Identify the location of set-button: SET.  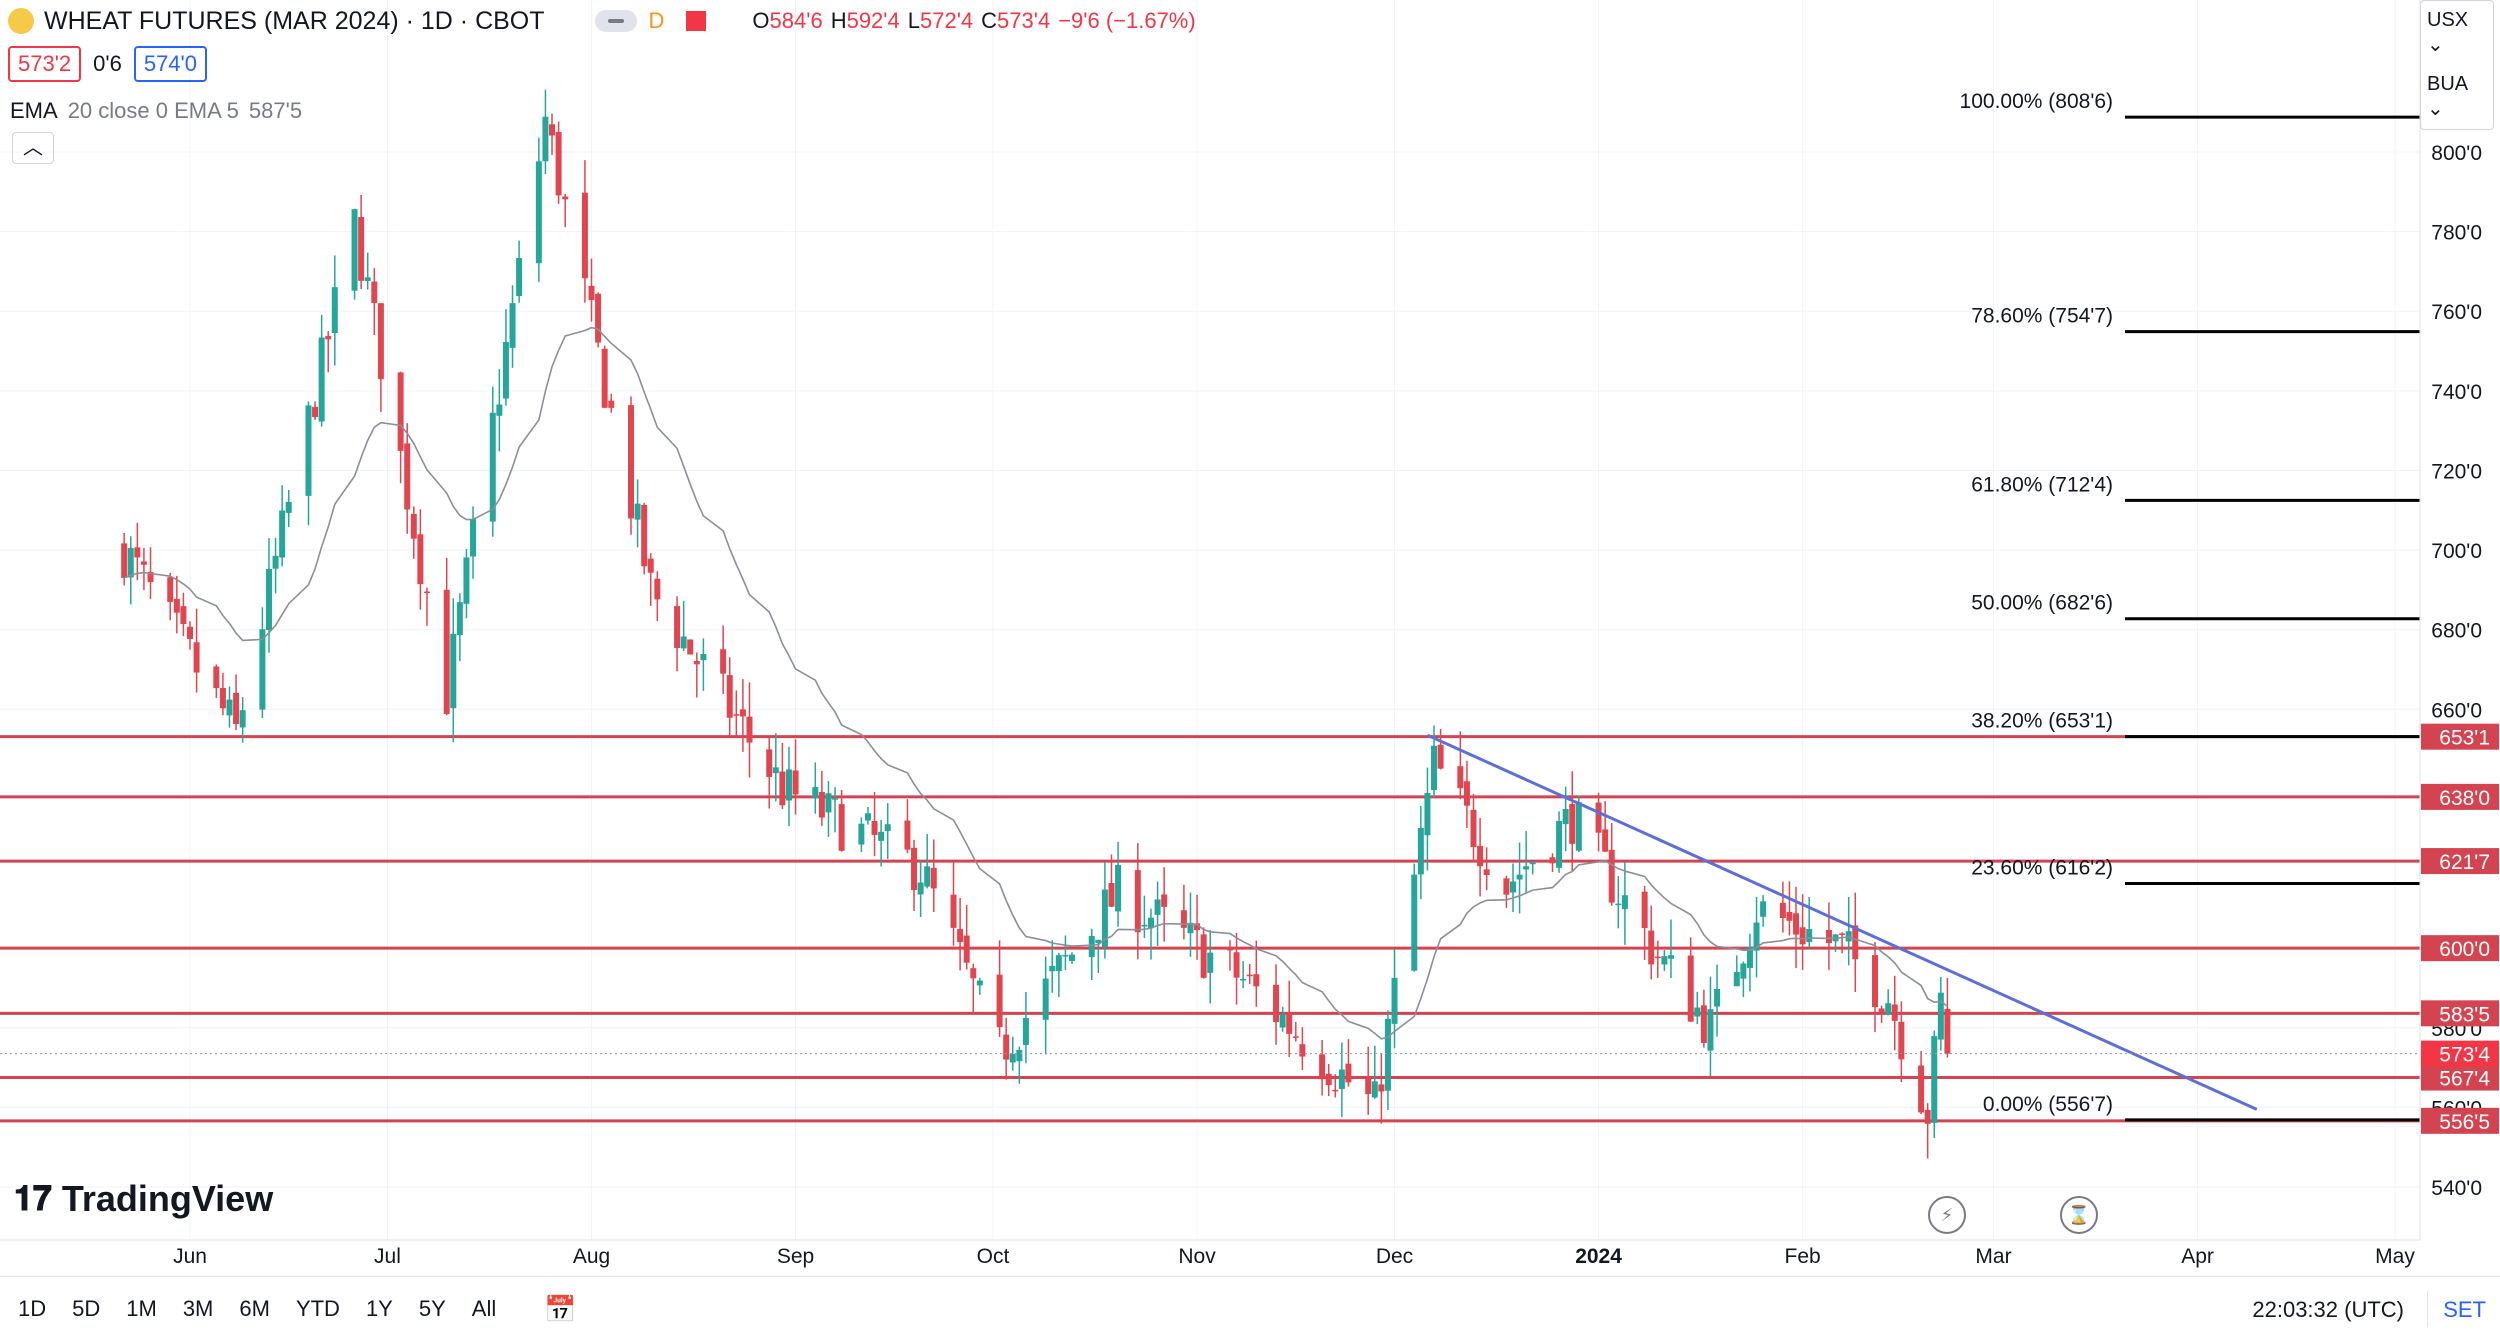
(2464, 1309).